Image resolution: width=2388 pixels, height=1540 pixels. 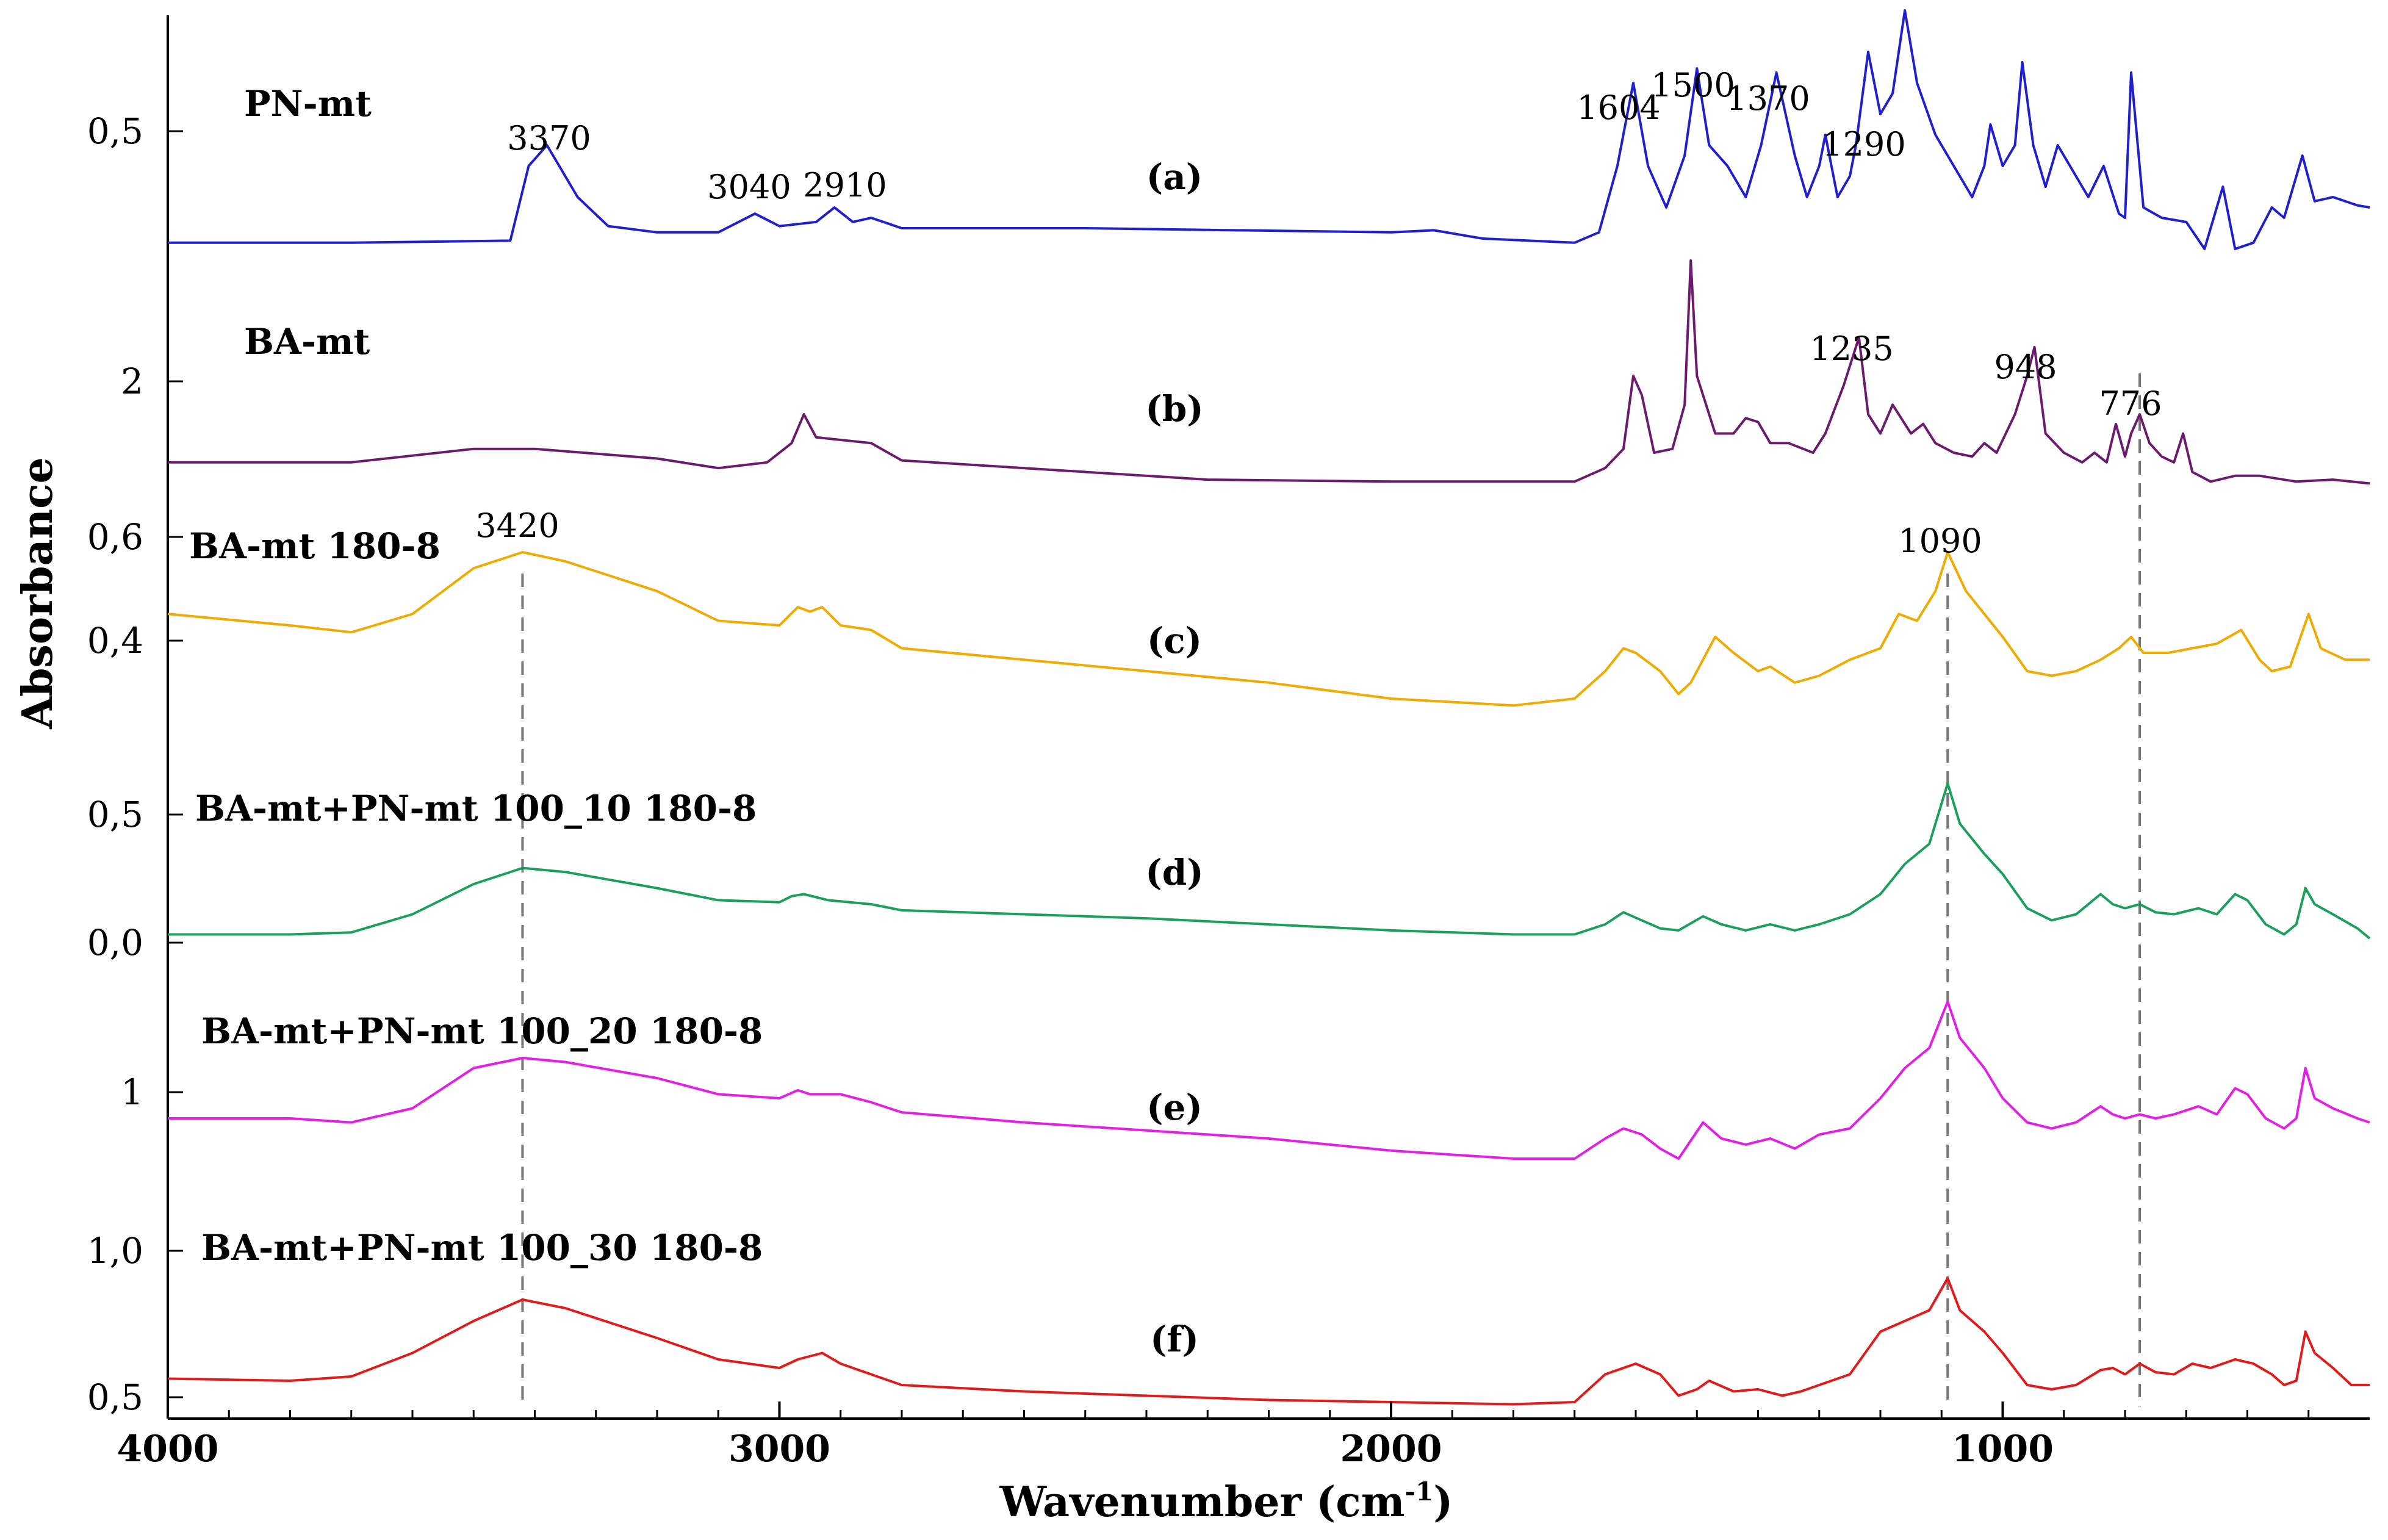 What do you see at coordinates (135, 764) in the screenshot?
I see `y-ticks: 0,5 2 0,6 0,4 0,5 0,0 1 1,0 0,5` at bounding box center [135, 764].